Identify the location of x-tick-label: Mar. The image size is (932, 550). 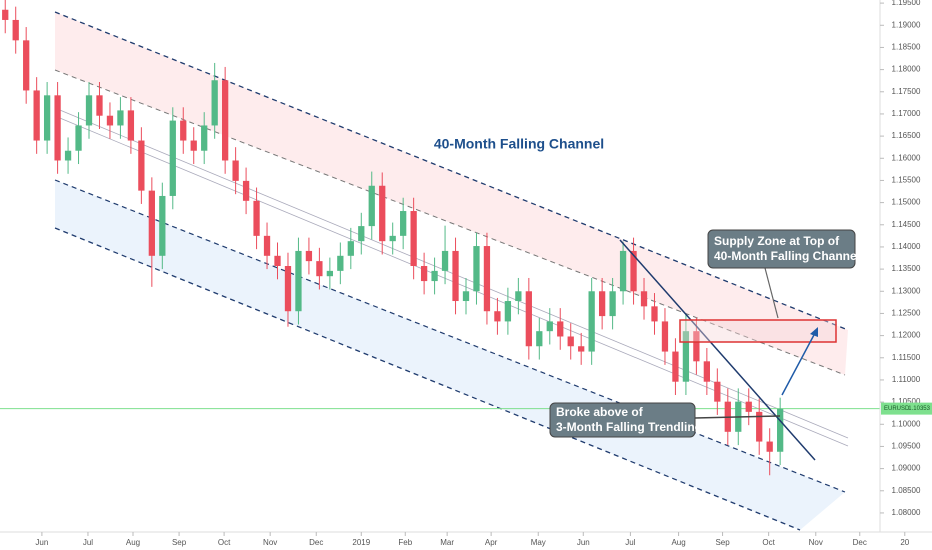
(447, 542).